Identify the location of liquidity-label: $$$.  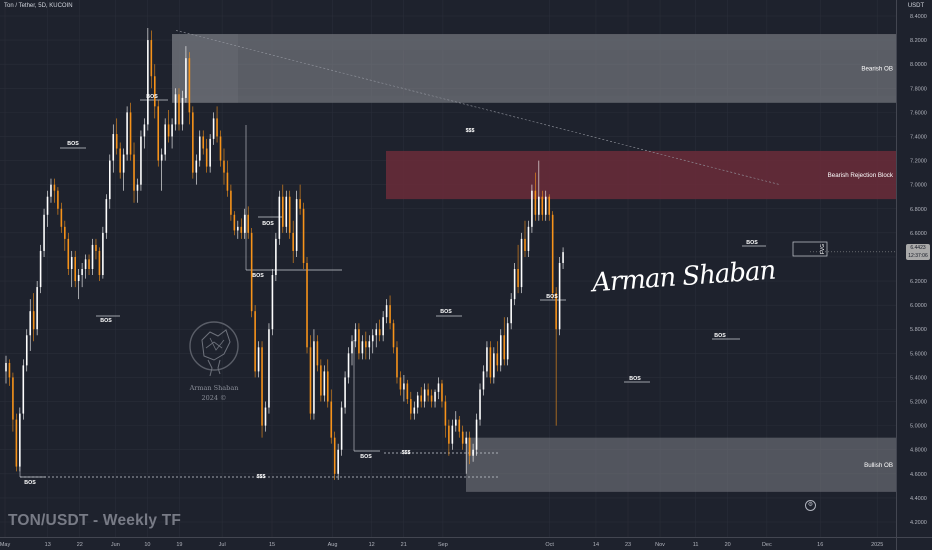
(261, 477).